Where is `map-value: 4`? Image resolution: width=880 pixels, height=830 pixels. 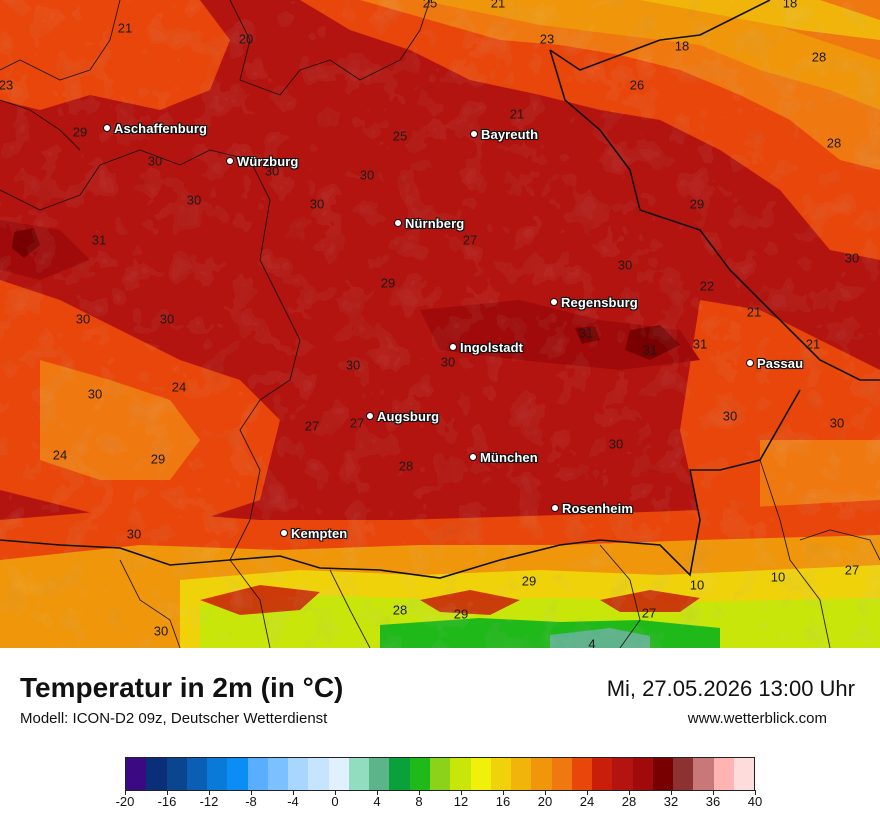
map-value: 4 is located at coordinates (592, 642).